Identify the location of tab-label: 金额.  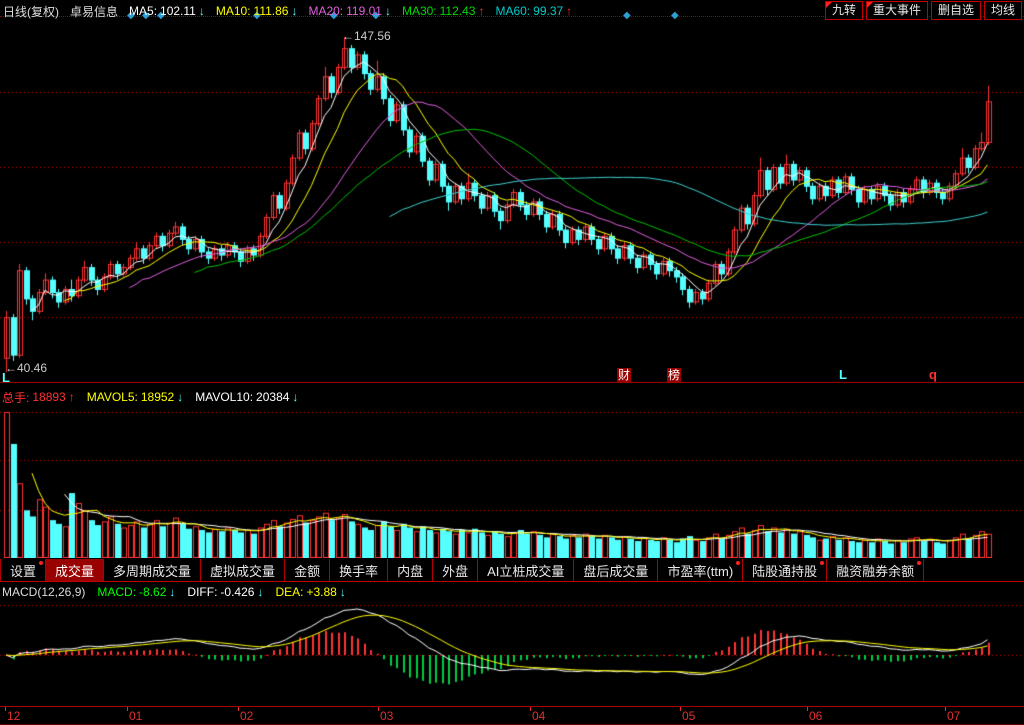
(307, 571).